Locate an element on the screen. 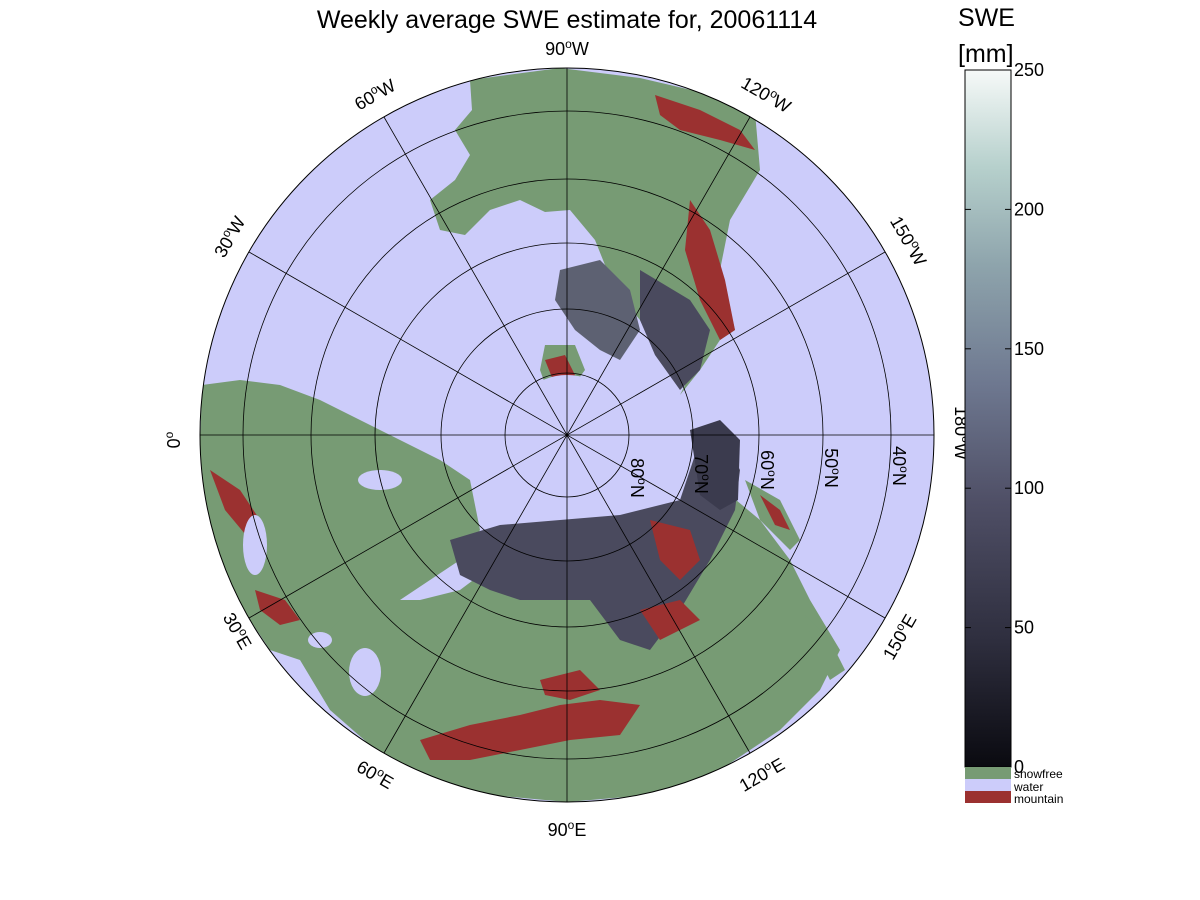 Image resolution: width=1200 pixels, height=900 pixels. east-siberia-mountains is located at coordinates (675, 550).